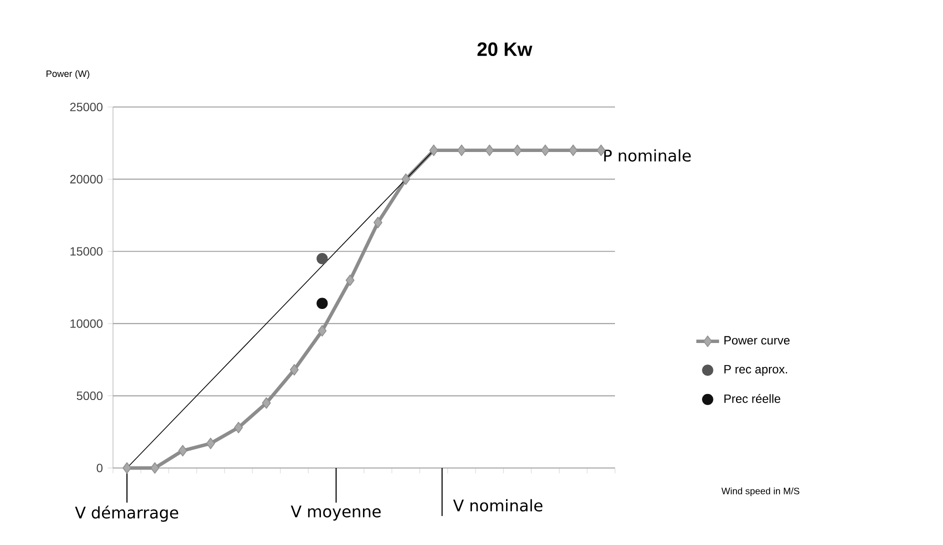 Image resolution: width=943 pixels, height=545 pixels. Describe the element at coordinates (752, 398) in the screenshot. I see `legend-label: Prec réelle` at that location.